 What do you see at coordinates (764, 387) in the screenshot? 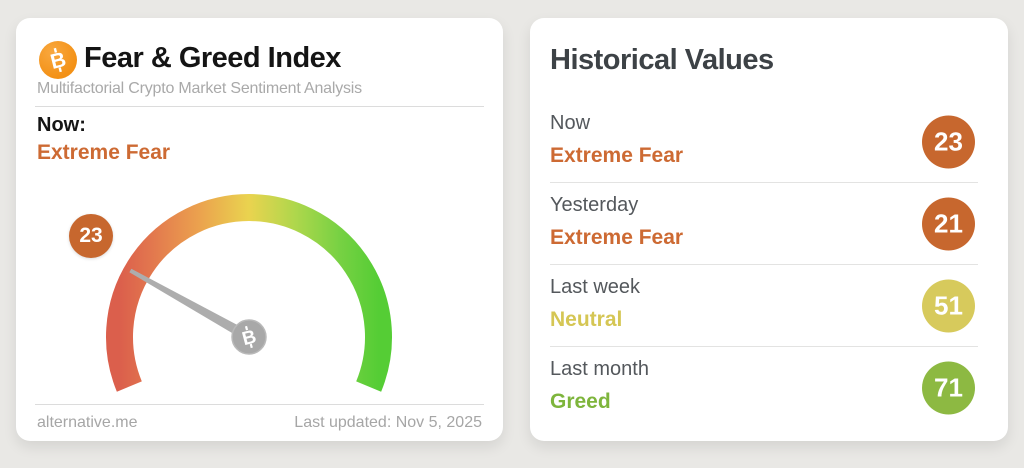
I see `history-row-last-month: Last month Greed 71` at bounding box center [764, 387].